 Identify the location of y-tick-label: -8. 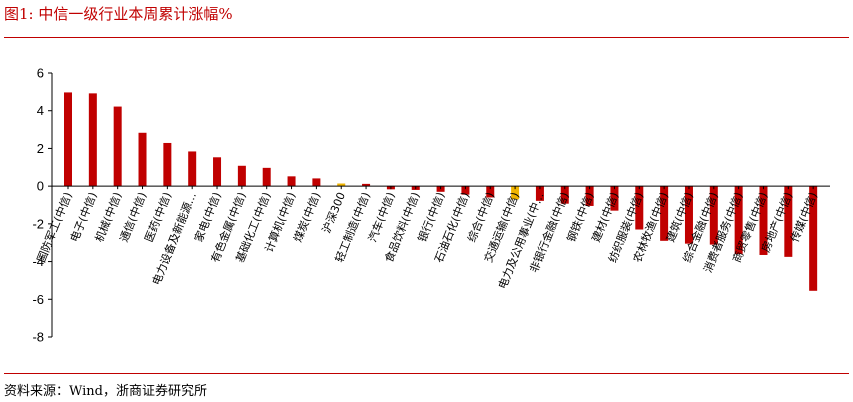
(38, 337).